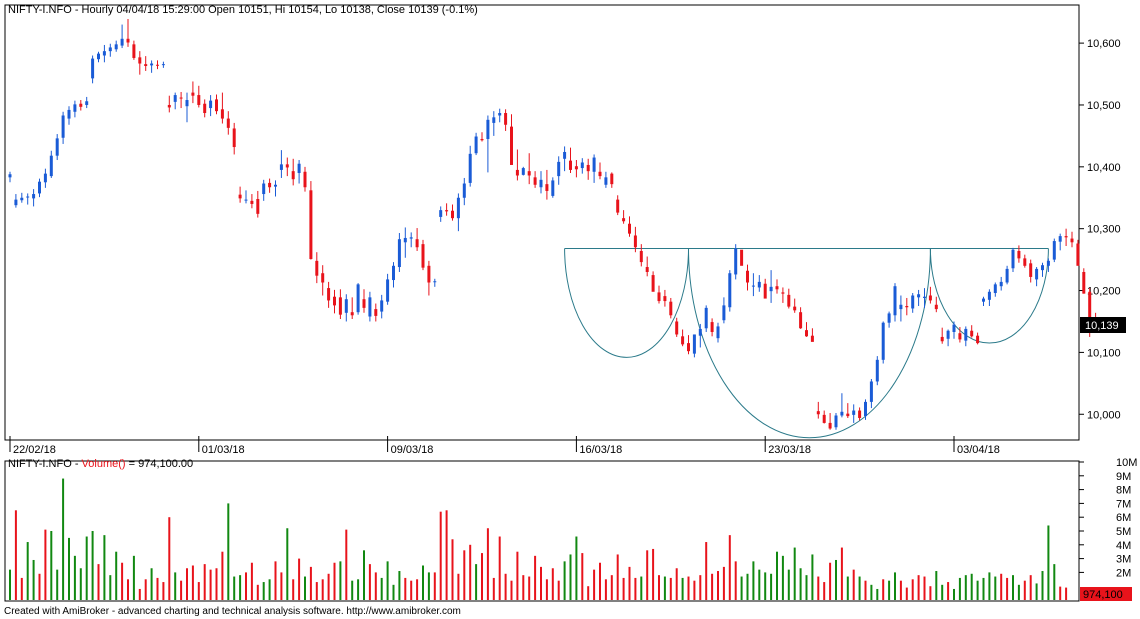 The height and width of the screenshot is (619, 1140). What do you see at coordinates (160, 464) in the screenshot?
I see `volume-header-value: = 974,100.00` at bounding box center [160, 464].